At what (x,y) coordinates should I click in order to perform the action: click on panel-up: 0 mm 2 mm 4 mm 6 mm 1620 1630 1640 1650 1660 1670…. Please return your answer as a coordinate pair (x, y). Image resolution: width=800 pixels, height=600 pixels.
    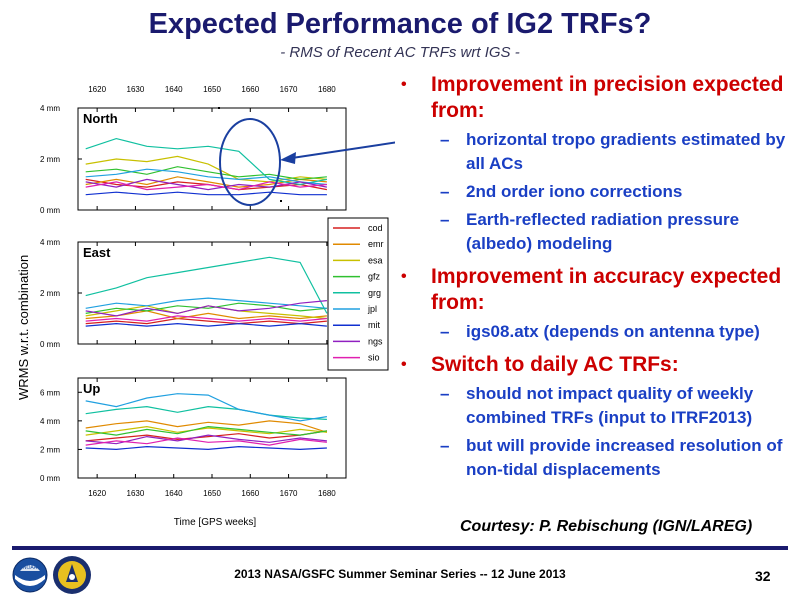
    Looking at the image, I should click on (193, 437).